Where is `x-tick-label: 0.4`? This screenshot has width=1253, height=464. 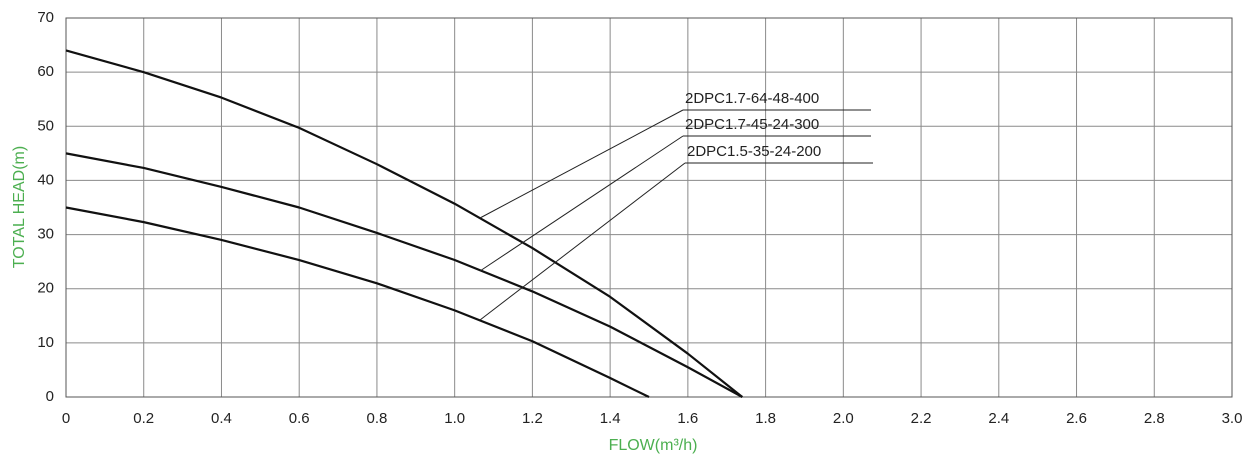
x-tick-label: 0.4 is located at coordinates (221, 418).